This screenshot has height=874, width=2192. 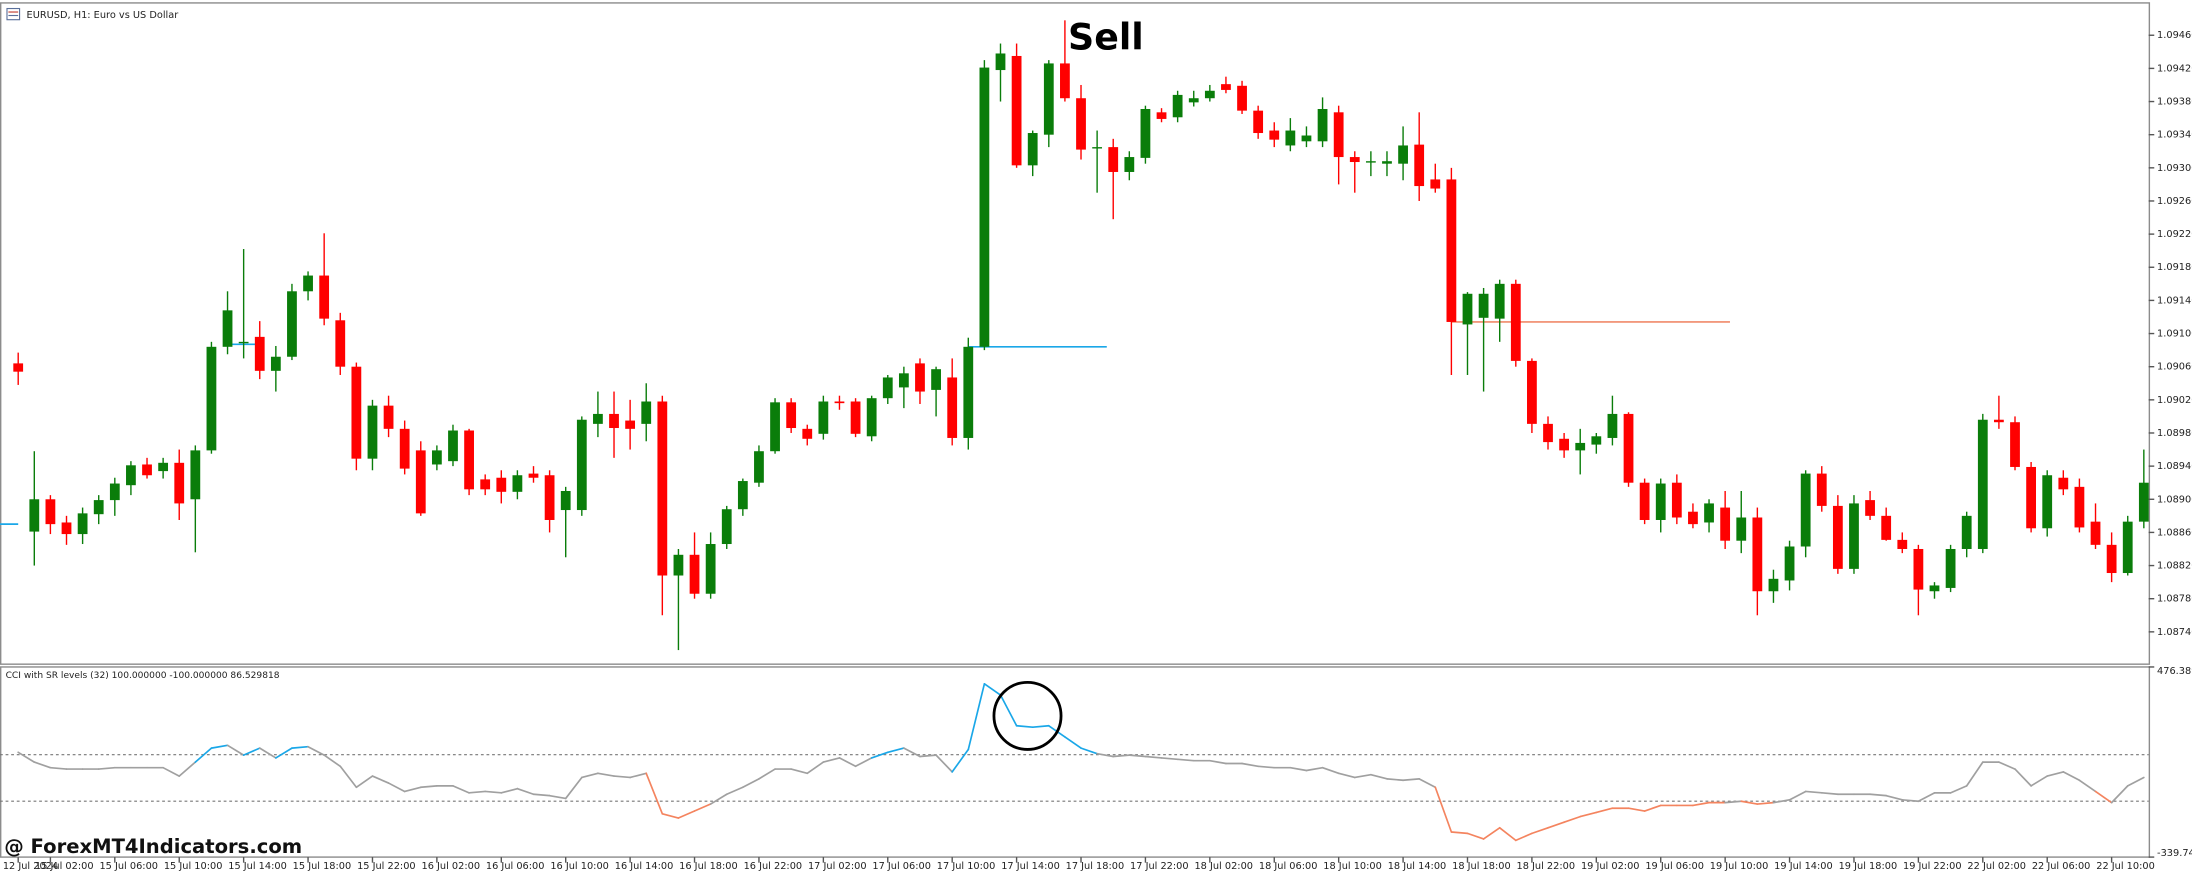 I want to click on x-tick-label: 16 Jul 22:00, so click(x=773, y=866).